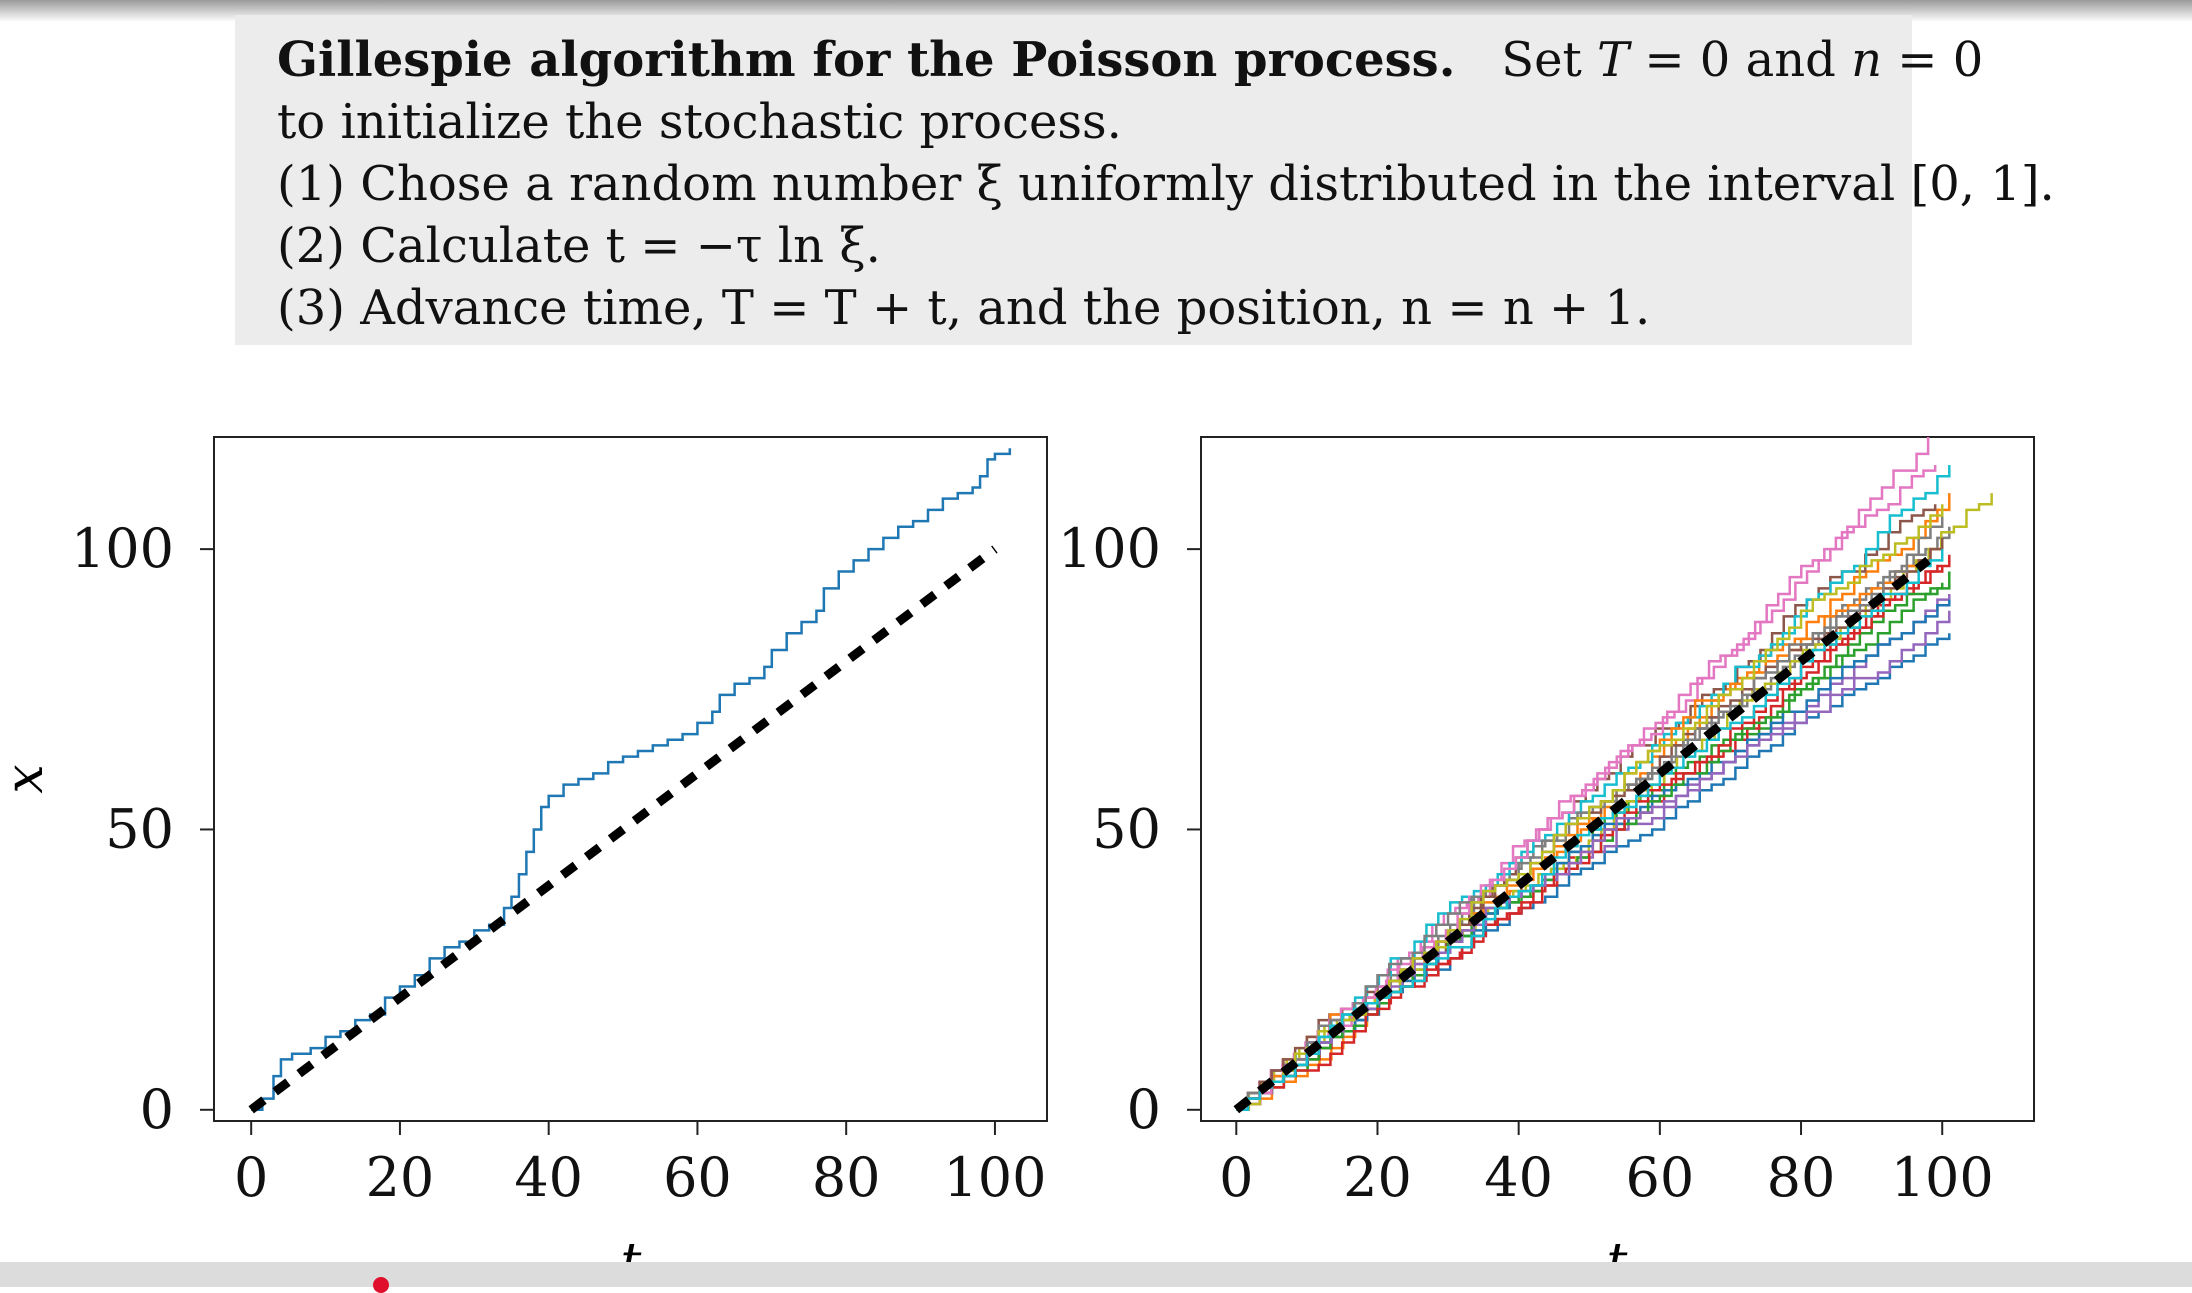 This screenshot has width=2192, height=1293. I want to click on algorithm-intro-line-2: to initialize the stochastic process., so click(699, 122).